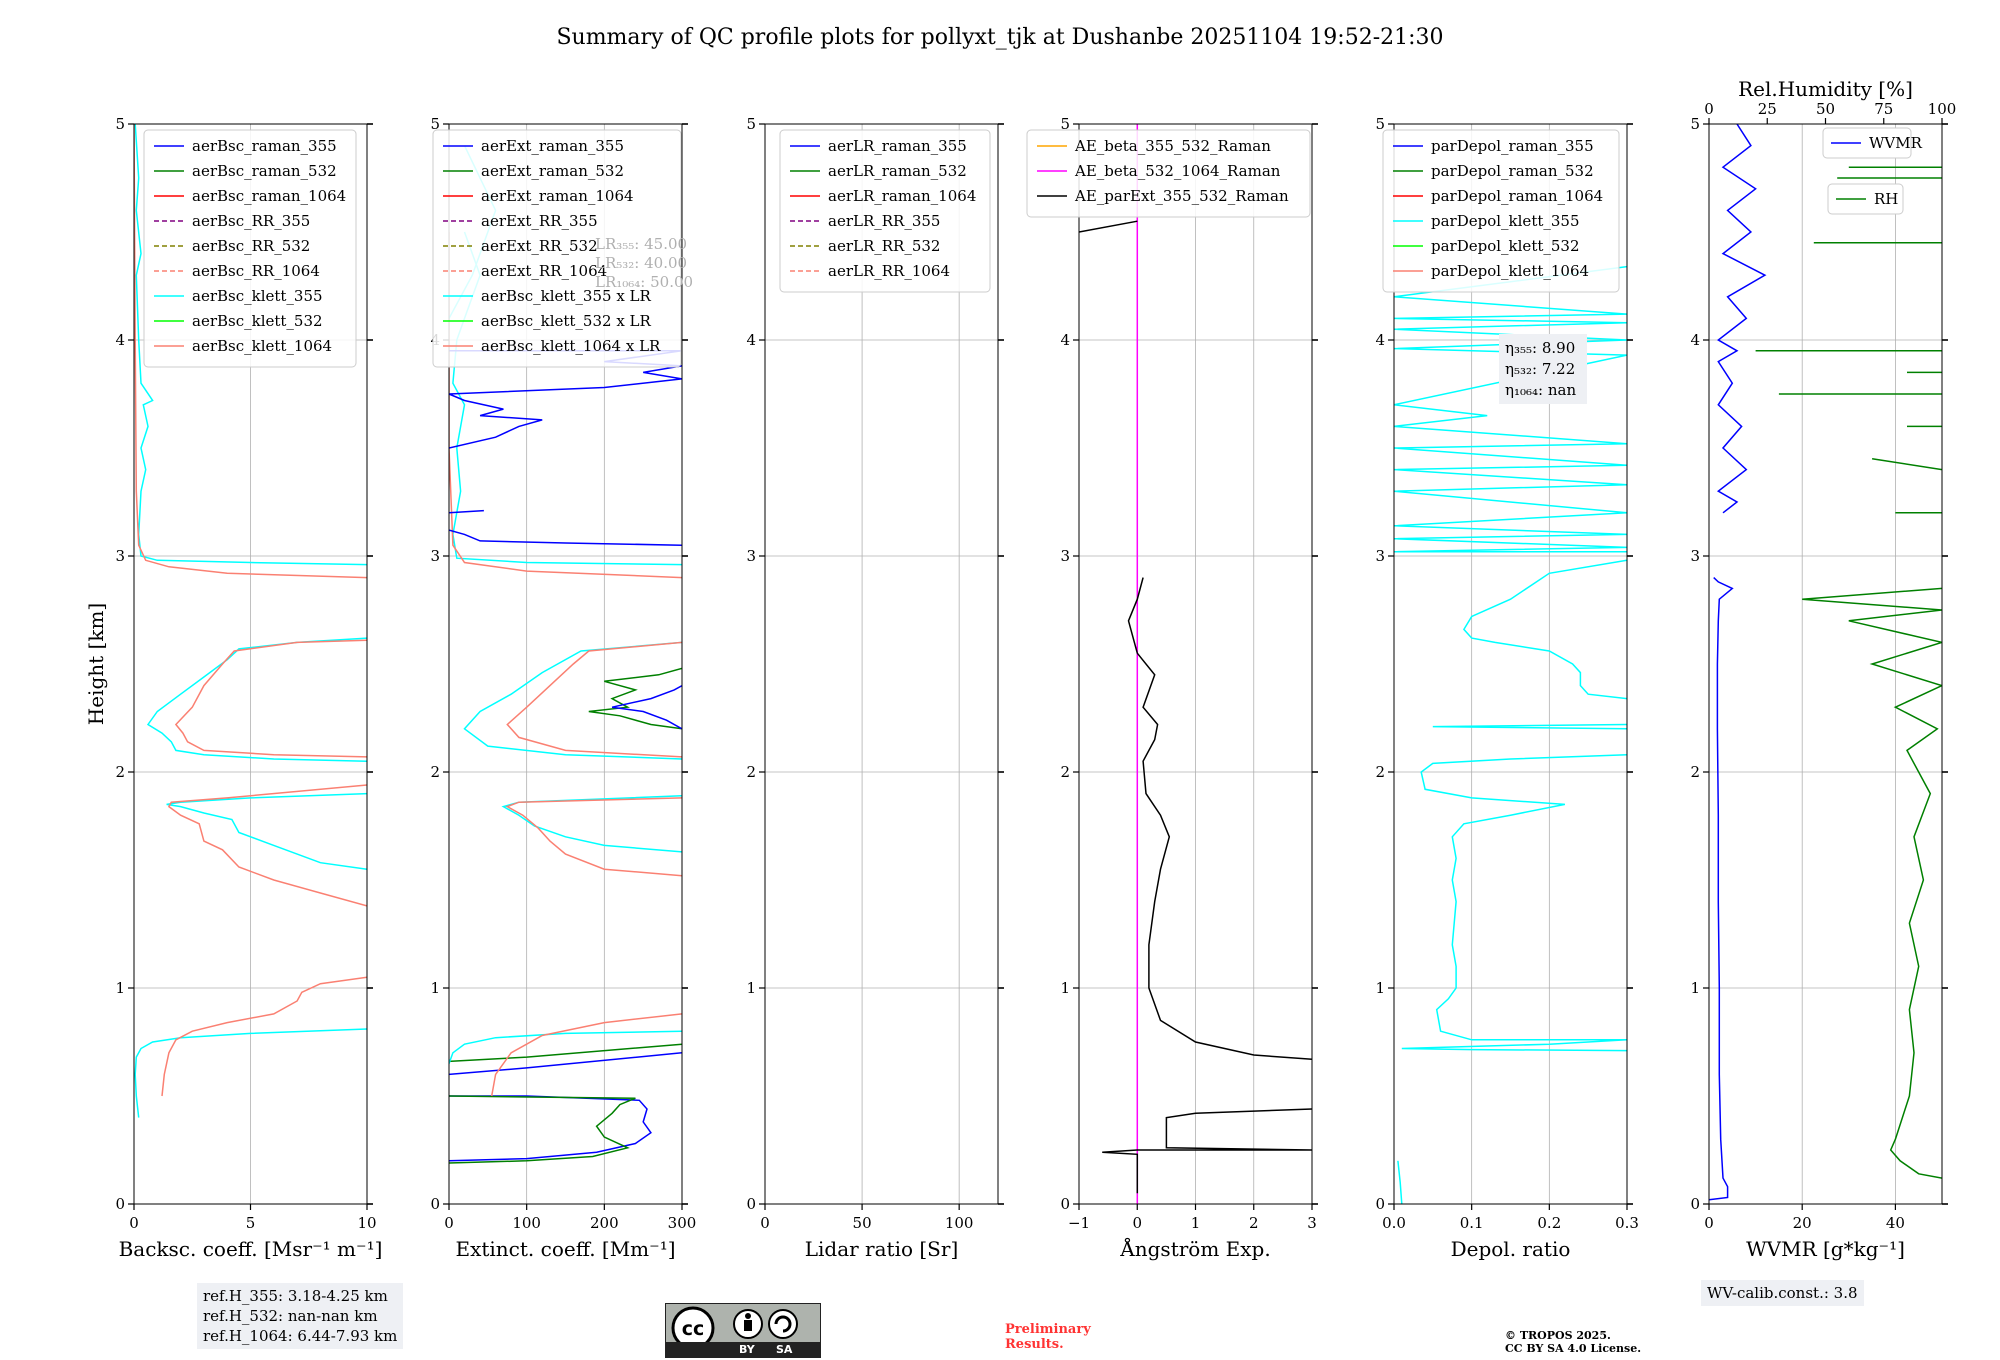 The width and height of the screenshot is (2000, 1360). I want to click on ref-height-1064: ref.H_1064: 6.44-7.93 km, so click(300, 1336).